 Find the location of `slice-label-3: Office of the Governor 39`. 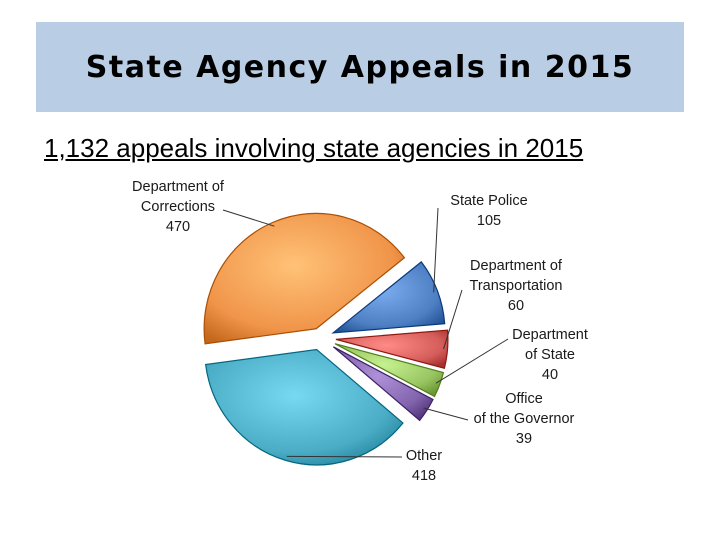

slice-label-3: Office of the Governor 39 is located at coordinates (524, 419).